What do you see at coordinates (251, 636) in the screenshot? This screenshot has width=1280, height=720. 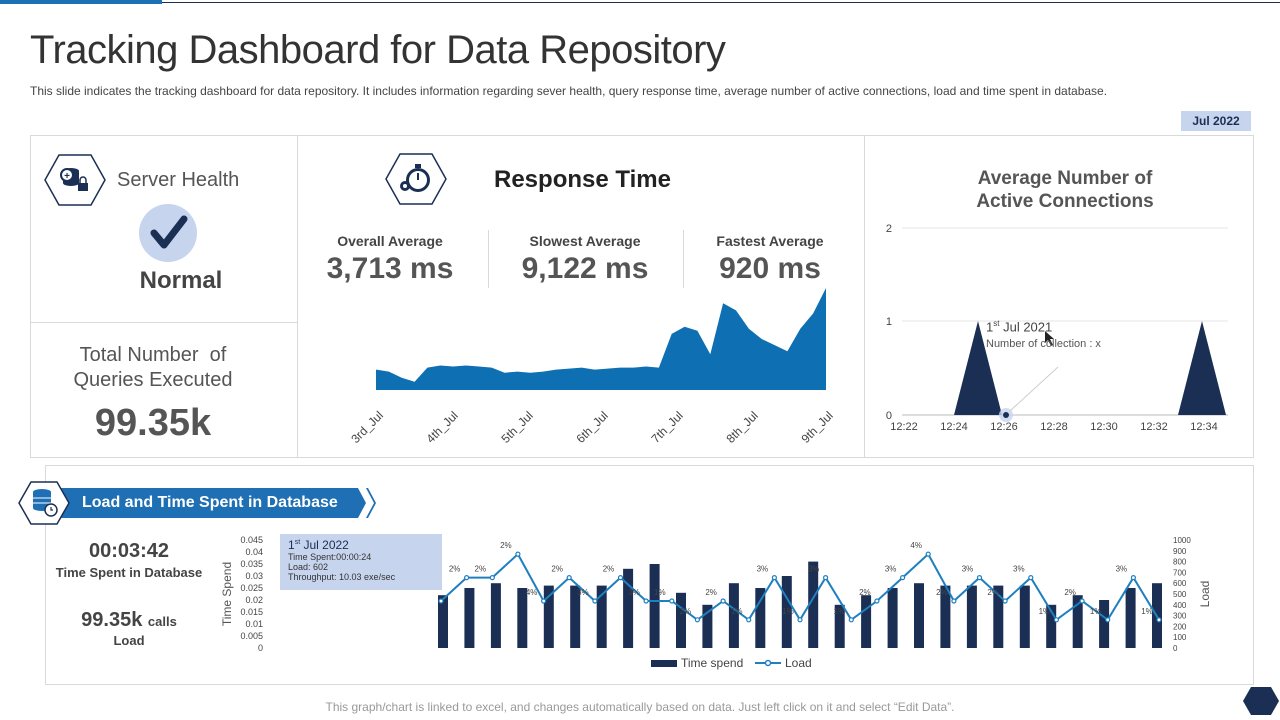 I see `left-tick-label: 0.005` at bounding box center [251, 636].